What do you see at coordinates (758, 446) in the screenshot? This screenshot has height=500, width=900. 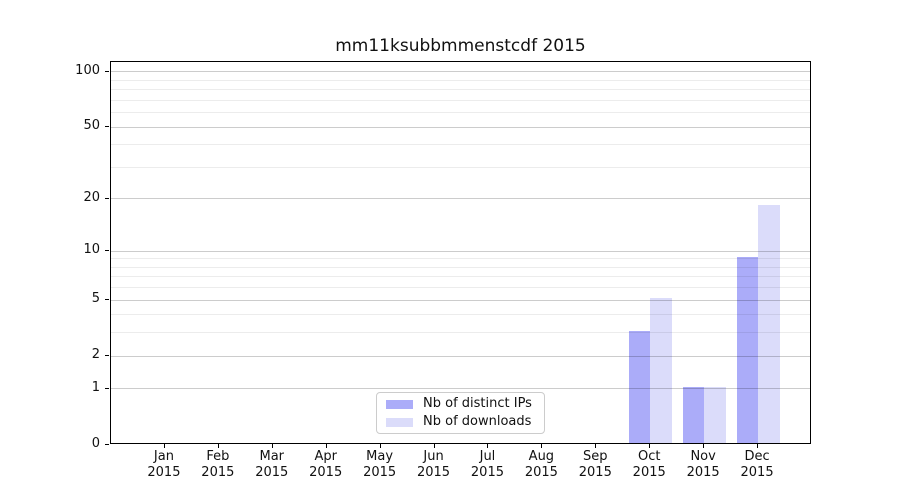 I see `x-axis-tick-dec` at bounding box center [758, 446].